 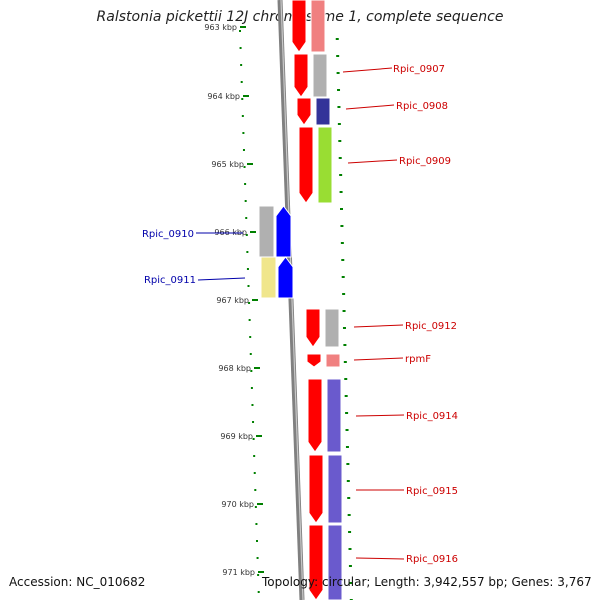 What do you see at coordinates (170, 280) in the screenshot?
I see `gene-label: Rpic_0911` at bounding box center [170, 280].